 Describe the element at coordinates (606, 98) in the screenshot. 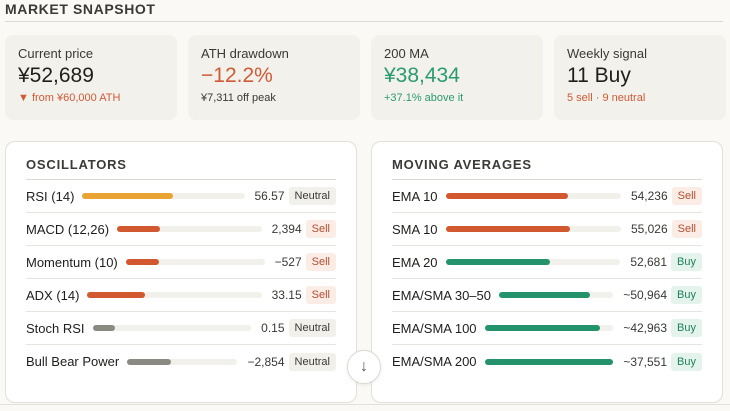

I see `stat-subtext: 5 sell · 9 neutral` at that location.